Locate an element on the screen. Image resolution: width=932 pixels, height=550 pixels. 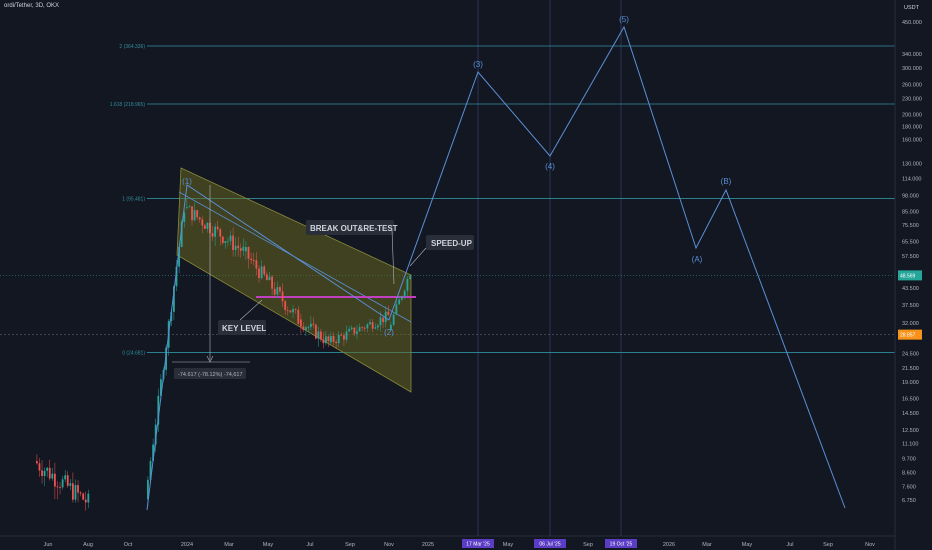
wave-label: (1) is located at coordinates (187, 181).